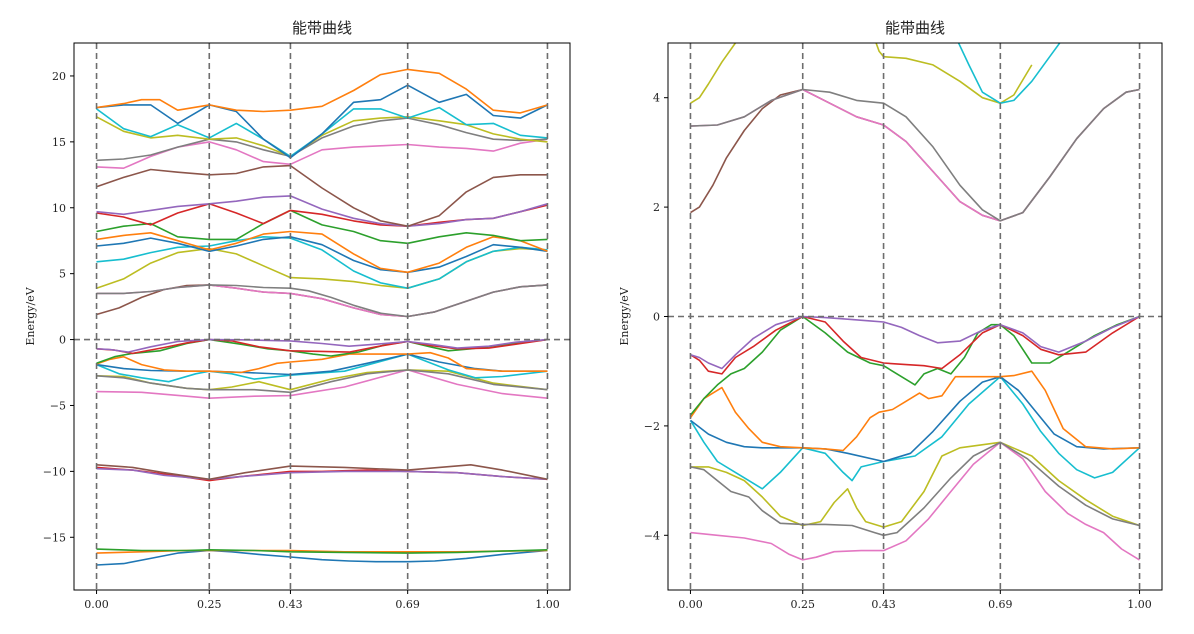  Describe the element at coordinates (59, 76) in the screenshot. I see `y-tick-label: 20` at that location.